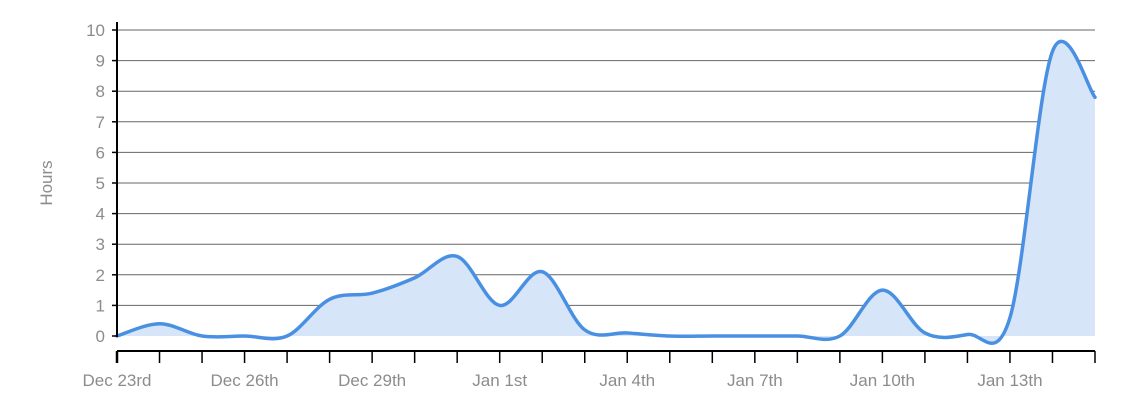 This screenshot has height=408, width=1130. I want to click on x-tick-label: Jan 4th, so click(627, 380).